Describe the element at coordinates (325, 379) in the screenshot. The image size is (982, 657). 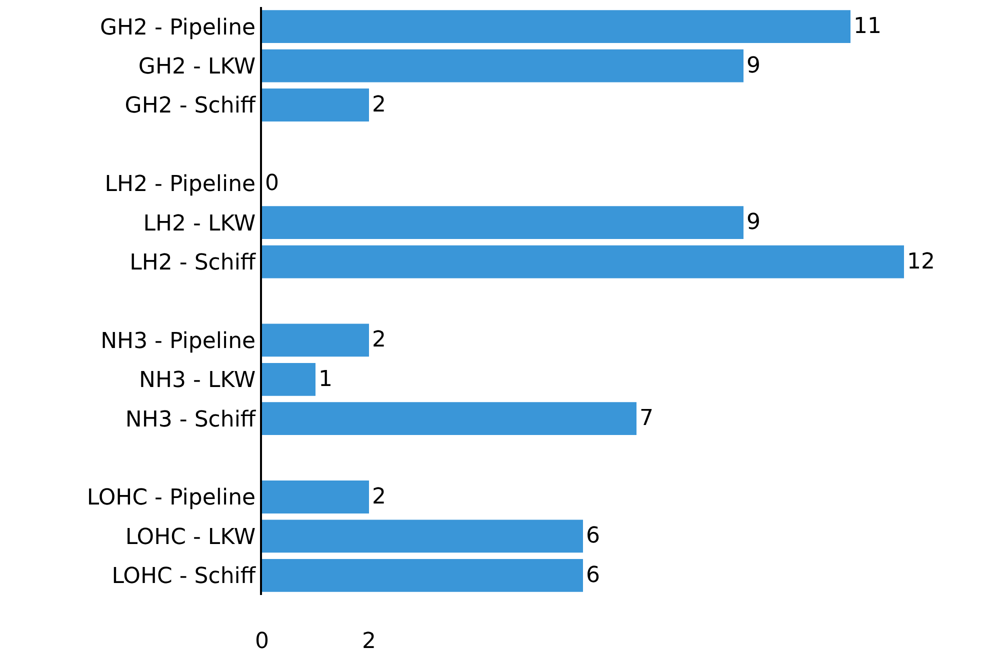
I see `data-label: 1` at that location.